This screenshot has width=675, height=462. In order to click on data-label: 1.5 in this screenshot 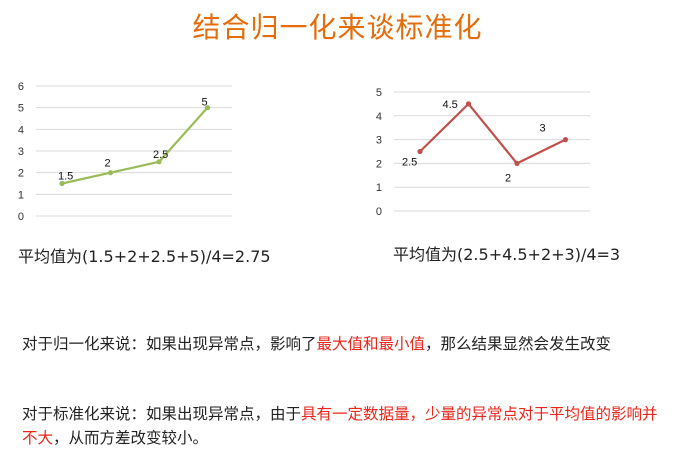, I will do `click(65, 177)`.